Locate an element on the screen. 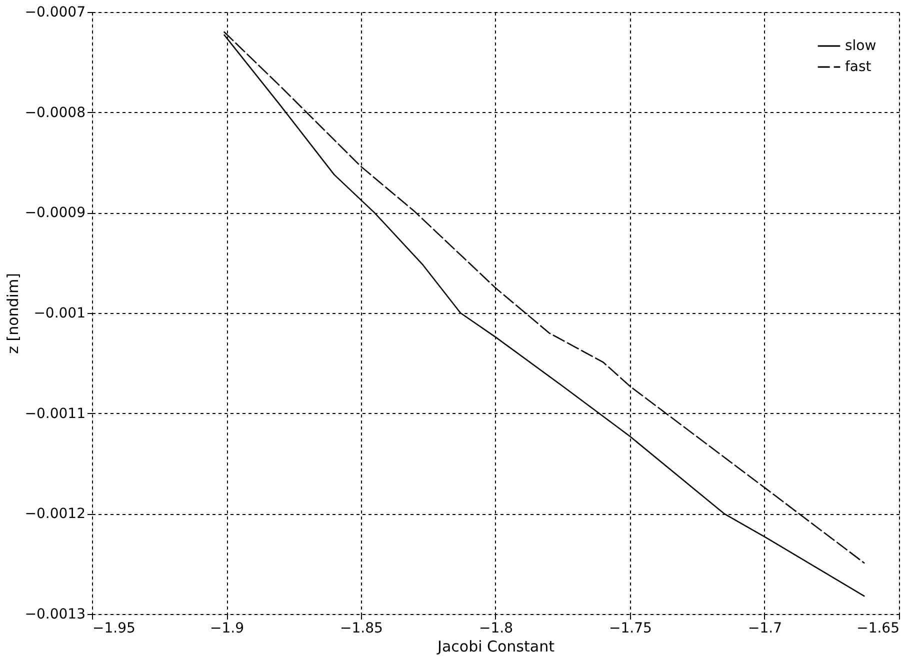 The width and height of the screenshot is (905, 659). x-tick-label: −1.85 is located at coordinates (361, 628).